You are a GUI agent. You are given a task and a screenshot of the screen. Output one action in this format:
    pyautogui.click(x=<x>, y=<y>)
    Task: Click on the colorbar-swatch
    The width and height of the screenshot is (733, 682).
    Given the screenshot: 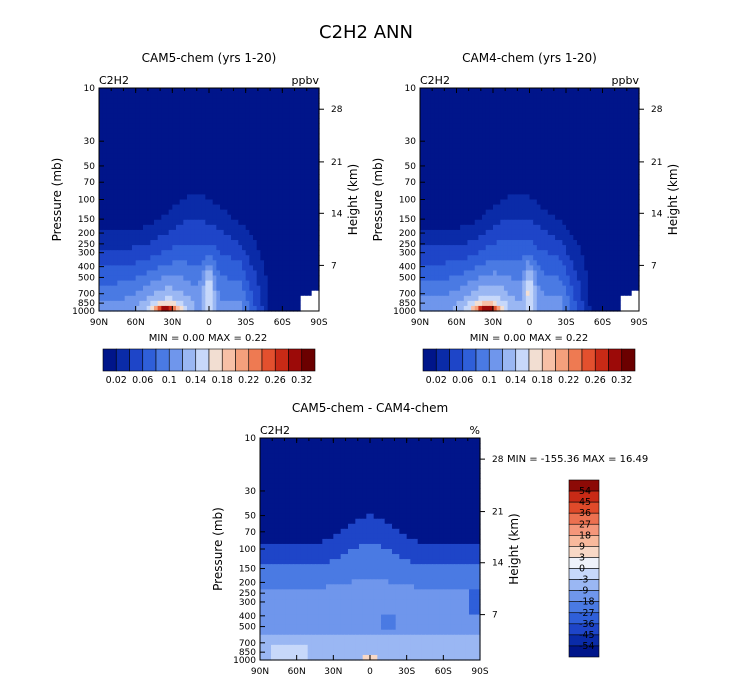 What is the action you would take?
    pyautogui.click(x=215, y=360)
    